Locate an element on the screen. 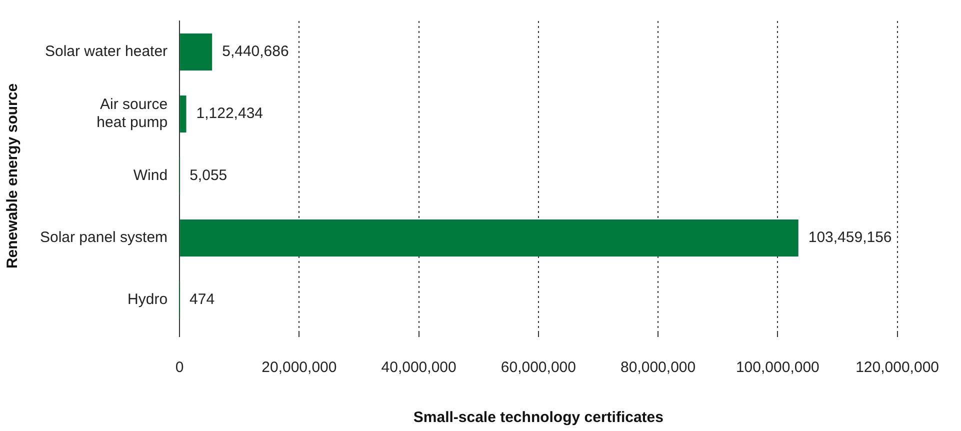 This screenshot has width=961, height=431. data-label: 1,122,434 is located at coordinates (230, 113).